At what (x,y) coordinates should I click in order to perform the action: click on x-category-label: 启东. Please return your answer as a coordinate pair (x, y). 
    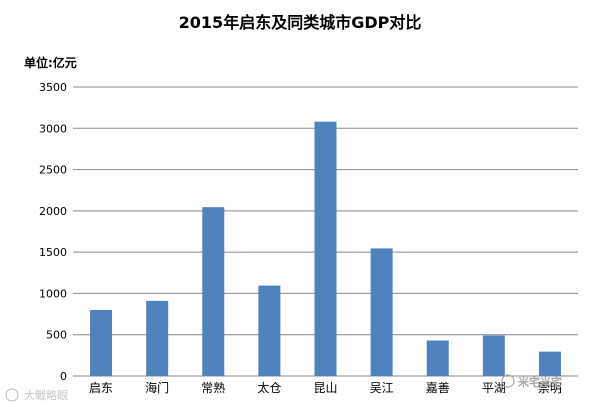
    Looking at the image, I should click on (101, 388).